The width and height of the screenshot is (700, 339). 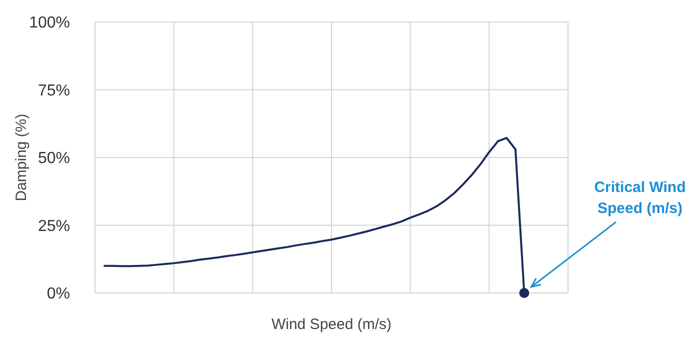 What do you see at coordinates (58, 294) in the screenshot?
I see `y-tick-label: 0%` at bounding box center [58, 294].